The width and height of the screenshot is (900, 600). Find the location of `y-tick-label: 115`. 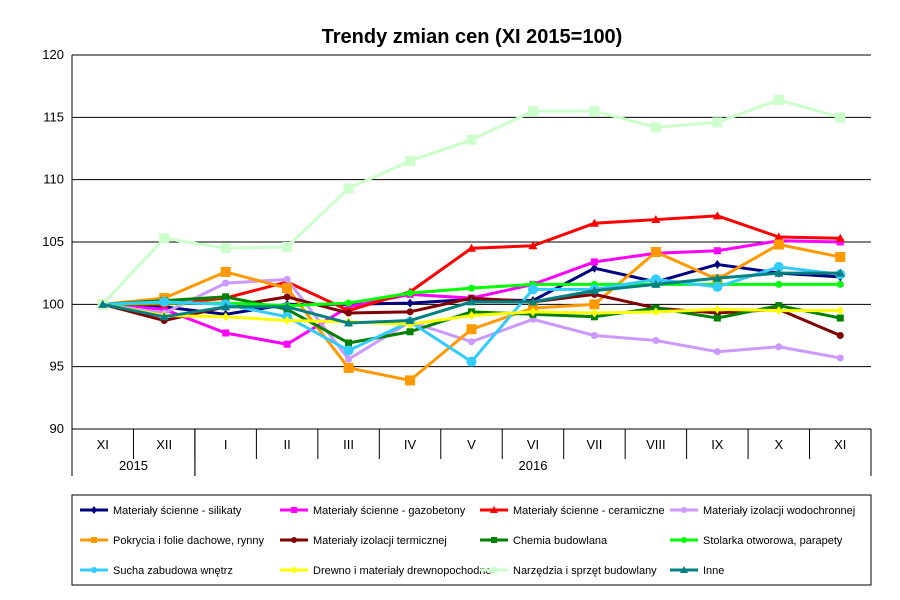

y-tick-label: 115 is located at coordinates (53, 116).